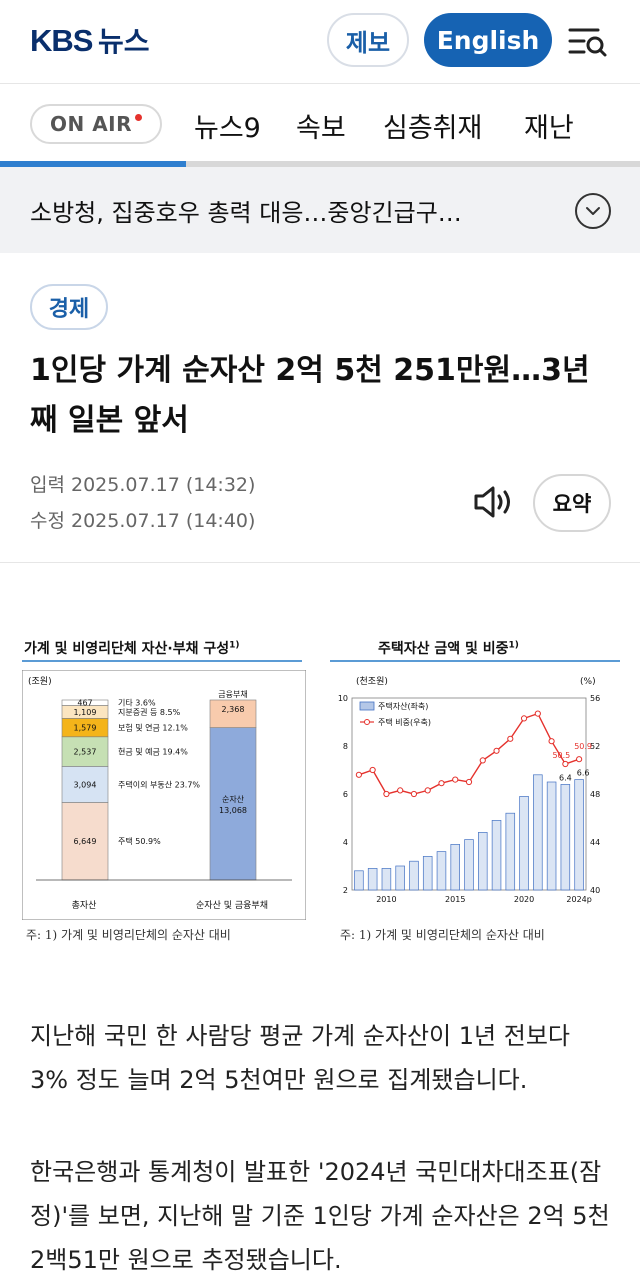 The image size is (640, 1280). What do you see at coordinates (455, 899) in the screenshot?
I see `chart2-xtick-1: 2015` at bounding box center [455, 899].